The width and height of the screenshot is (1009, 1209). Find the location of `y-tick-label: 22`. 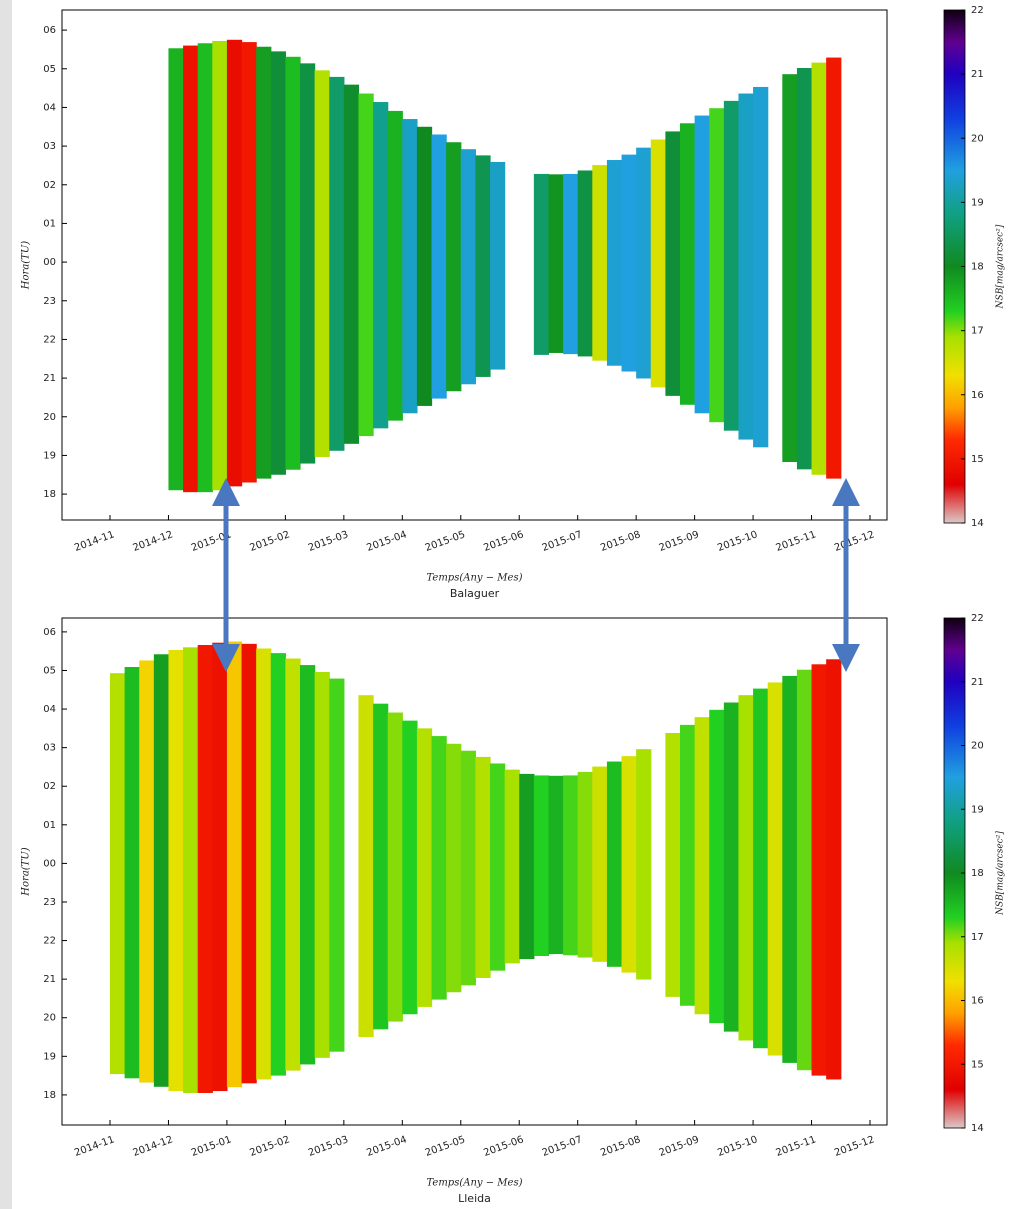

y-tick-label: 22 is located at coordinates (49, 941).